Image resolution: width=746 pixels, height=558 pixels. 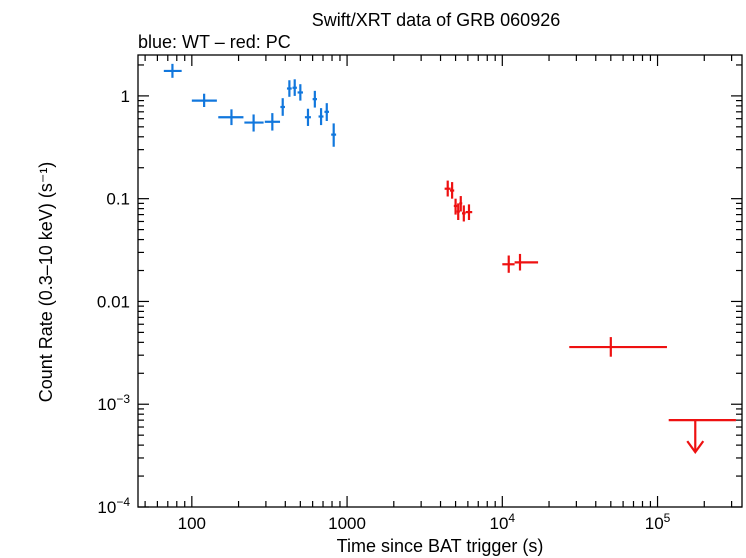 What do you see at coordinates (214, 42) in the screenshot?
I see `chart-subtitle: blue: WT – red: PC` at bounding box center [214, 42].